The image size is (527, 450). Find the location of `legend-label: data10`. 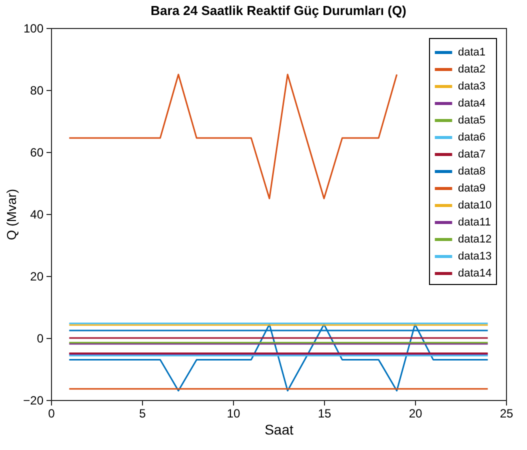

legend-label: data10 is located at coordinates (475, 206).